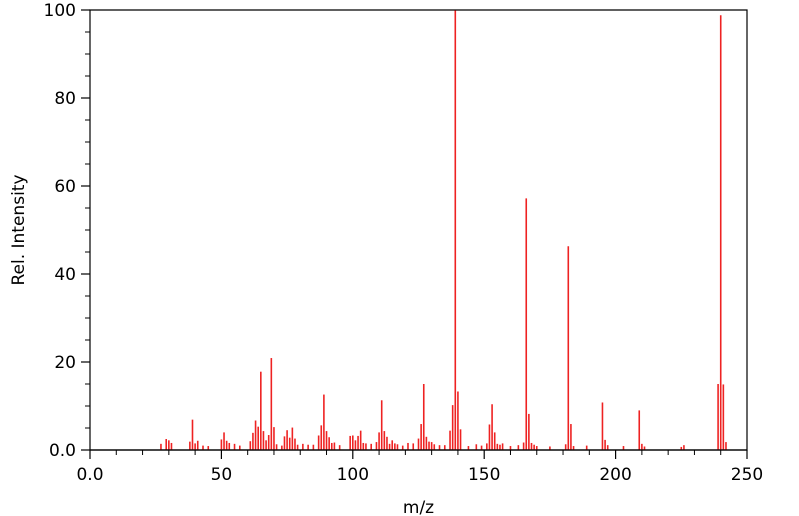 The width and height of the screenshot is (799, 516). What do you see at coordinates (62, 451) in the screenshot?
I see `y-tick-label: 0.0` at bounding box center [62, 451].